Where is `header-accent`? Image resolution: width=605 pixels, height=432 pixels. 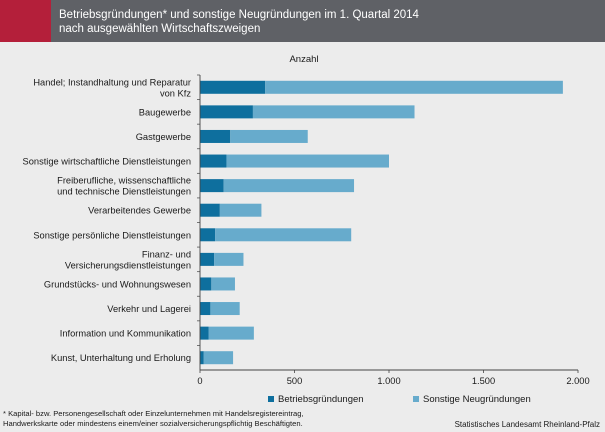
header-accent is located at coordinates (25, 21).